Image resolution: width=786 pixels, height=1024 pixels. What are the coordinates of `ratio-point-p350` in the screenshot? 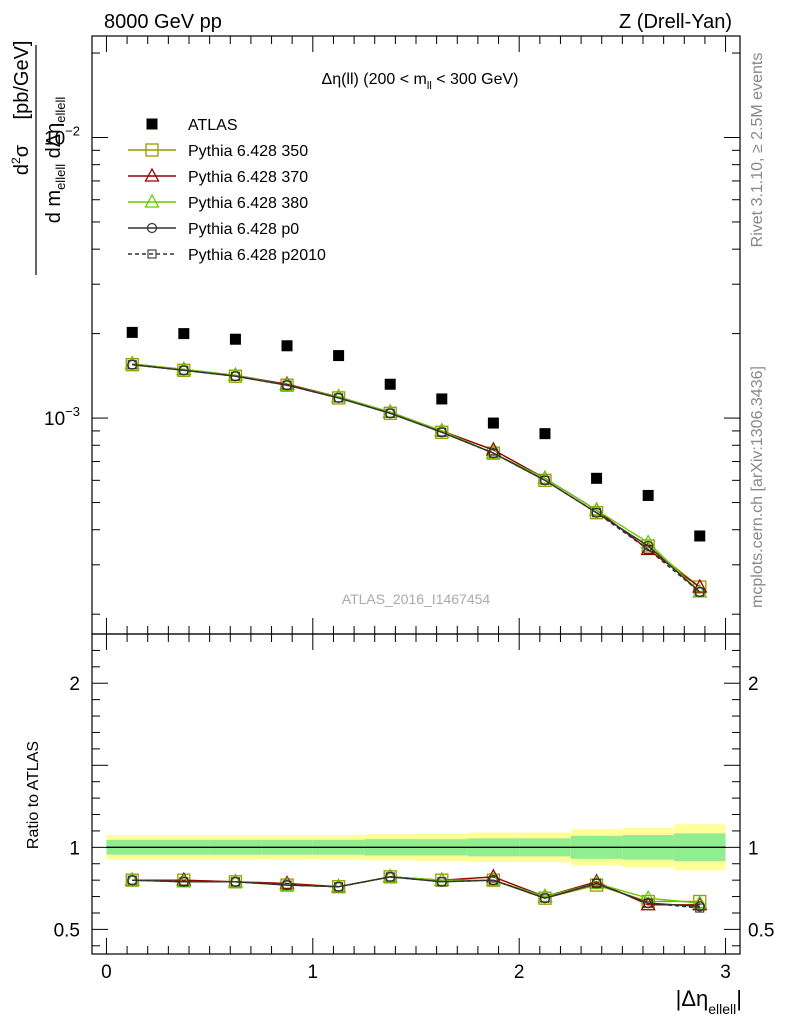 It's located at (545, 898).